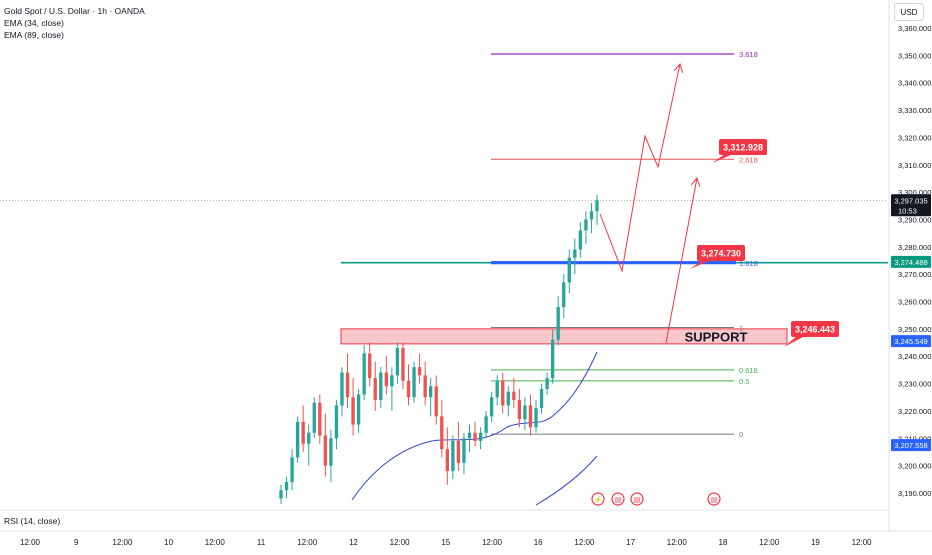 This screenshot has width=932, height=555. I want to click on price-tag-text: 3,245.549, so click(910, 341).